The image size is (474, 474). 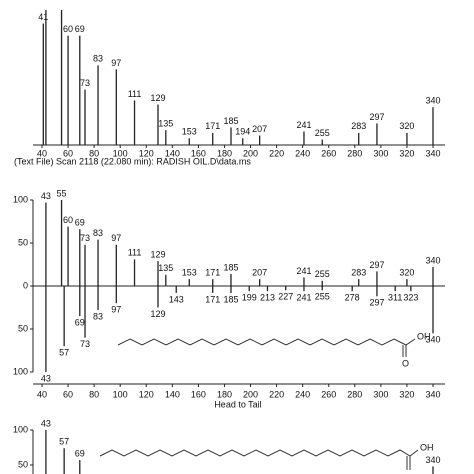 What do you see at coordinates (276, 394) in the screenshot?
I see `x-tick-label: 220` at bounding box center [276, 394].